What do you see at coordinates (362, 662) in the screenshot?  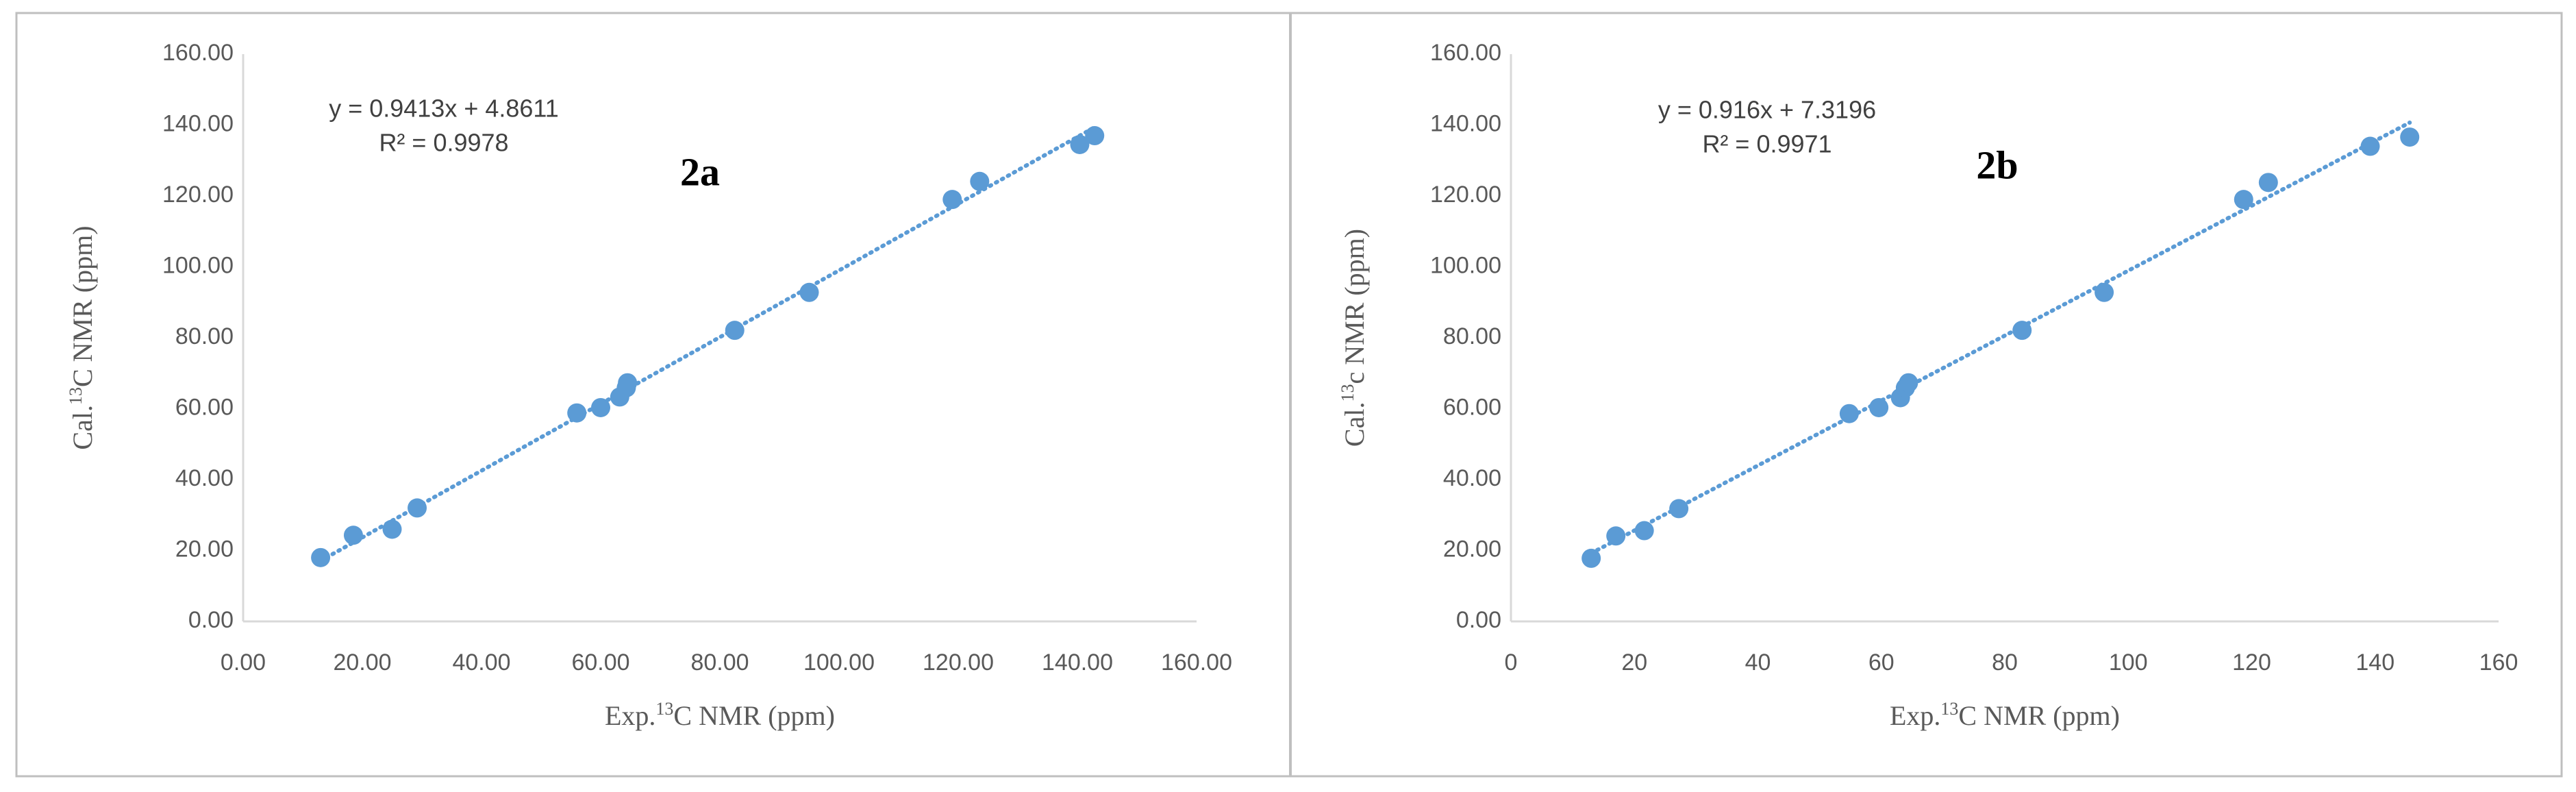 I see `x-tick-label: 20.00` at bounding box center [362, 662].